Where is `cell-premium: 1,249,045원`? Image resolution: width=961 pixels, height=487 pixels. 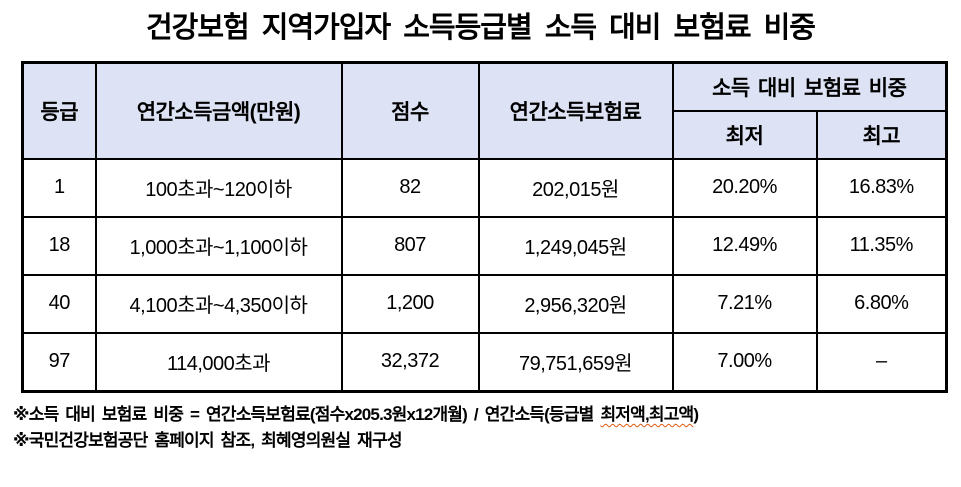 cell-premium: 1,249,045원 is located at coordinates (575, 245).